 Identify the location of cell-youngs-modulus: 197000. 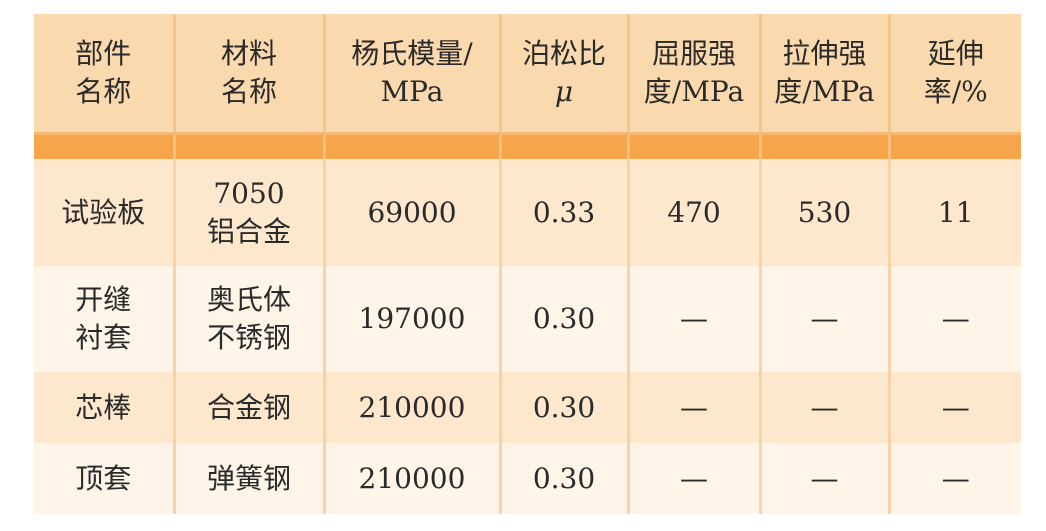
(411, 319).